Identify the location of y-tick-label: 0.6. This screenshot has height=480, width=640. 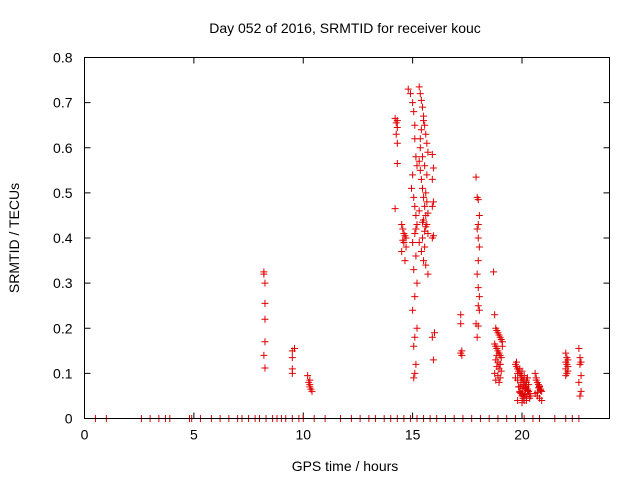
(63, 148).